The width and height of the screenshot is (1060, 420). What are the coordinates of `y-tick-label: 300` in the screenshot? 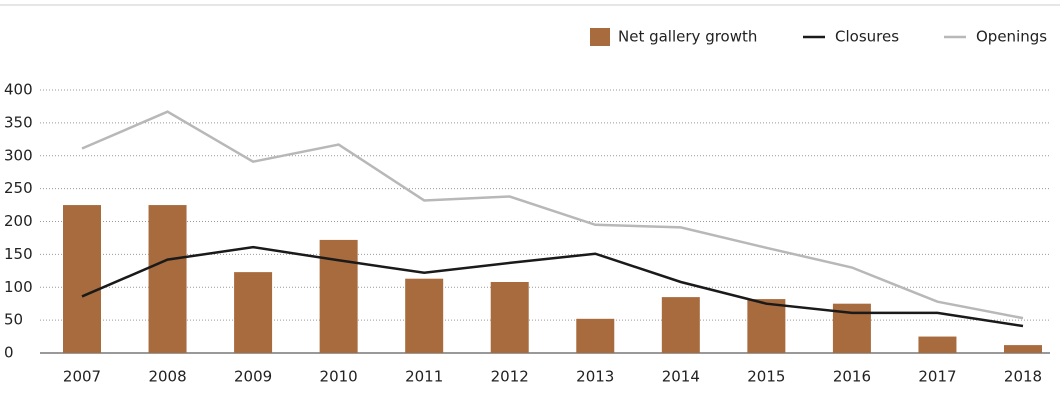 It's located at (18, 155).